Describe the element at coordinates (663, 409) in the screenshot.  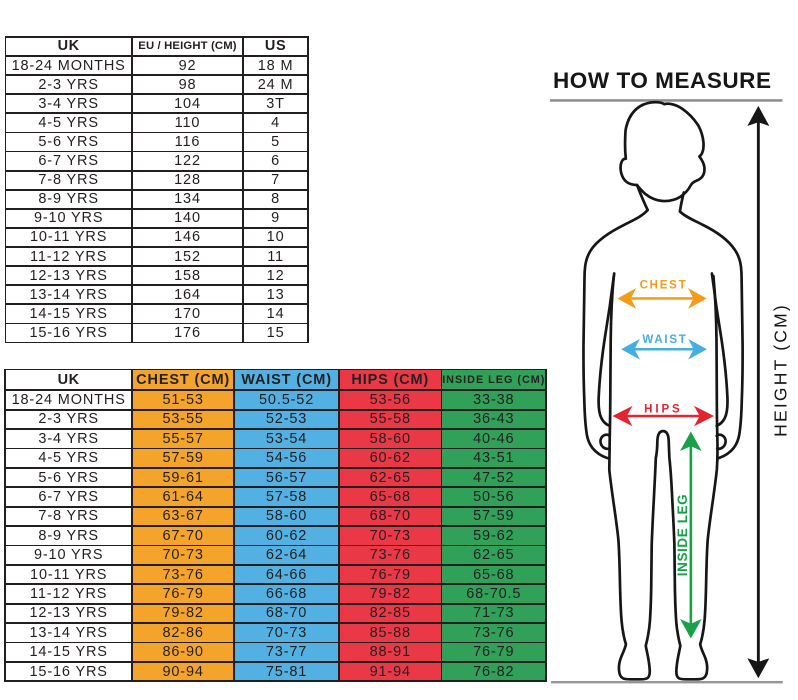
I see `svg-text: HIPS` at that location.